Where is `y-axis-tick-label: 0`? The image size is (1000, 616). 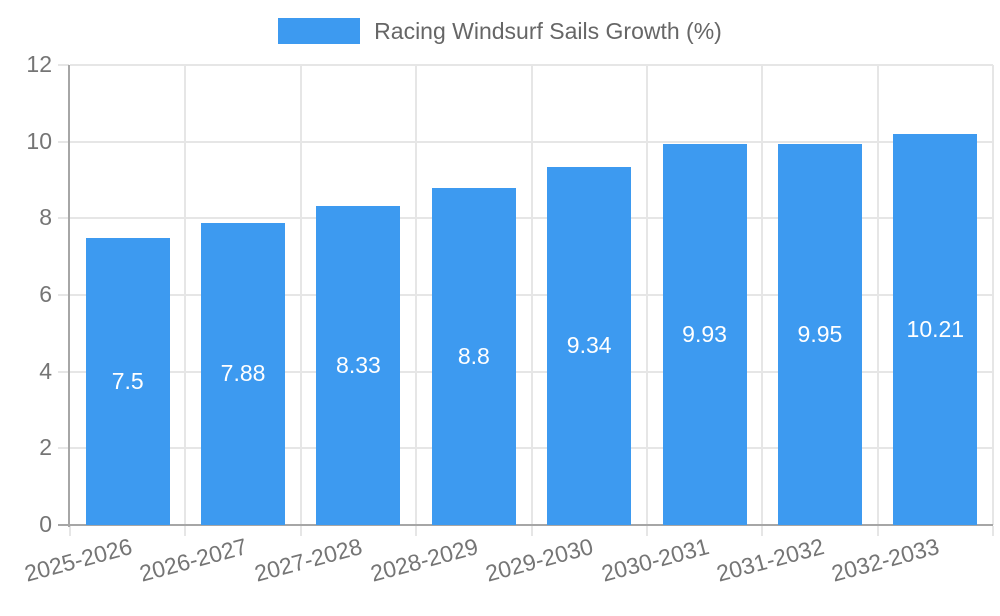 y-axis-tick-label: 0 is located at coordinates (45, 524).